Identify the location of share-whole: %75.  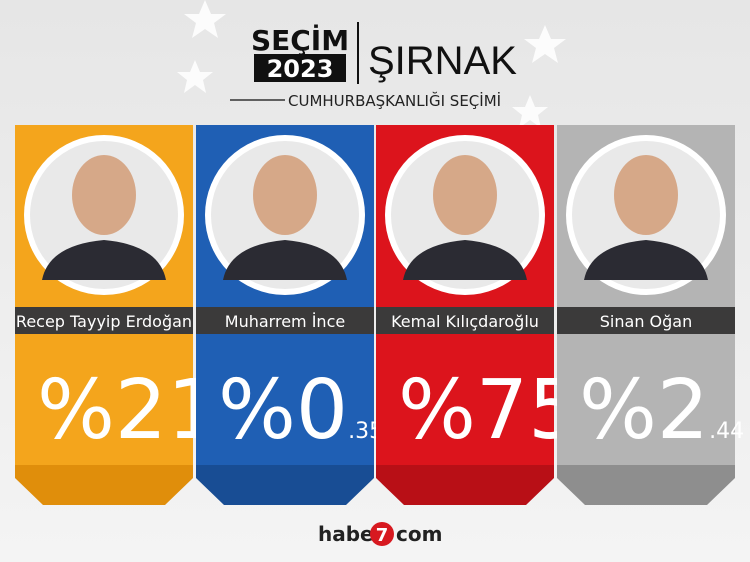
(489, 410).